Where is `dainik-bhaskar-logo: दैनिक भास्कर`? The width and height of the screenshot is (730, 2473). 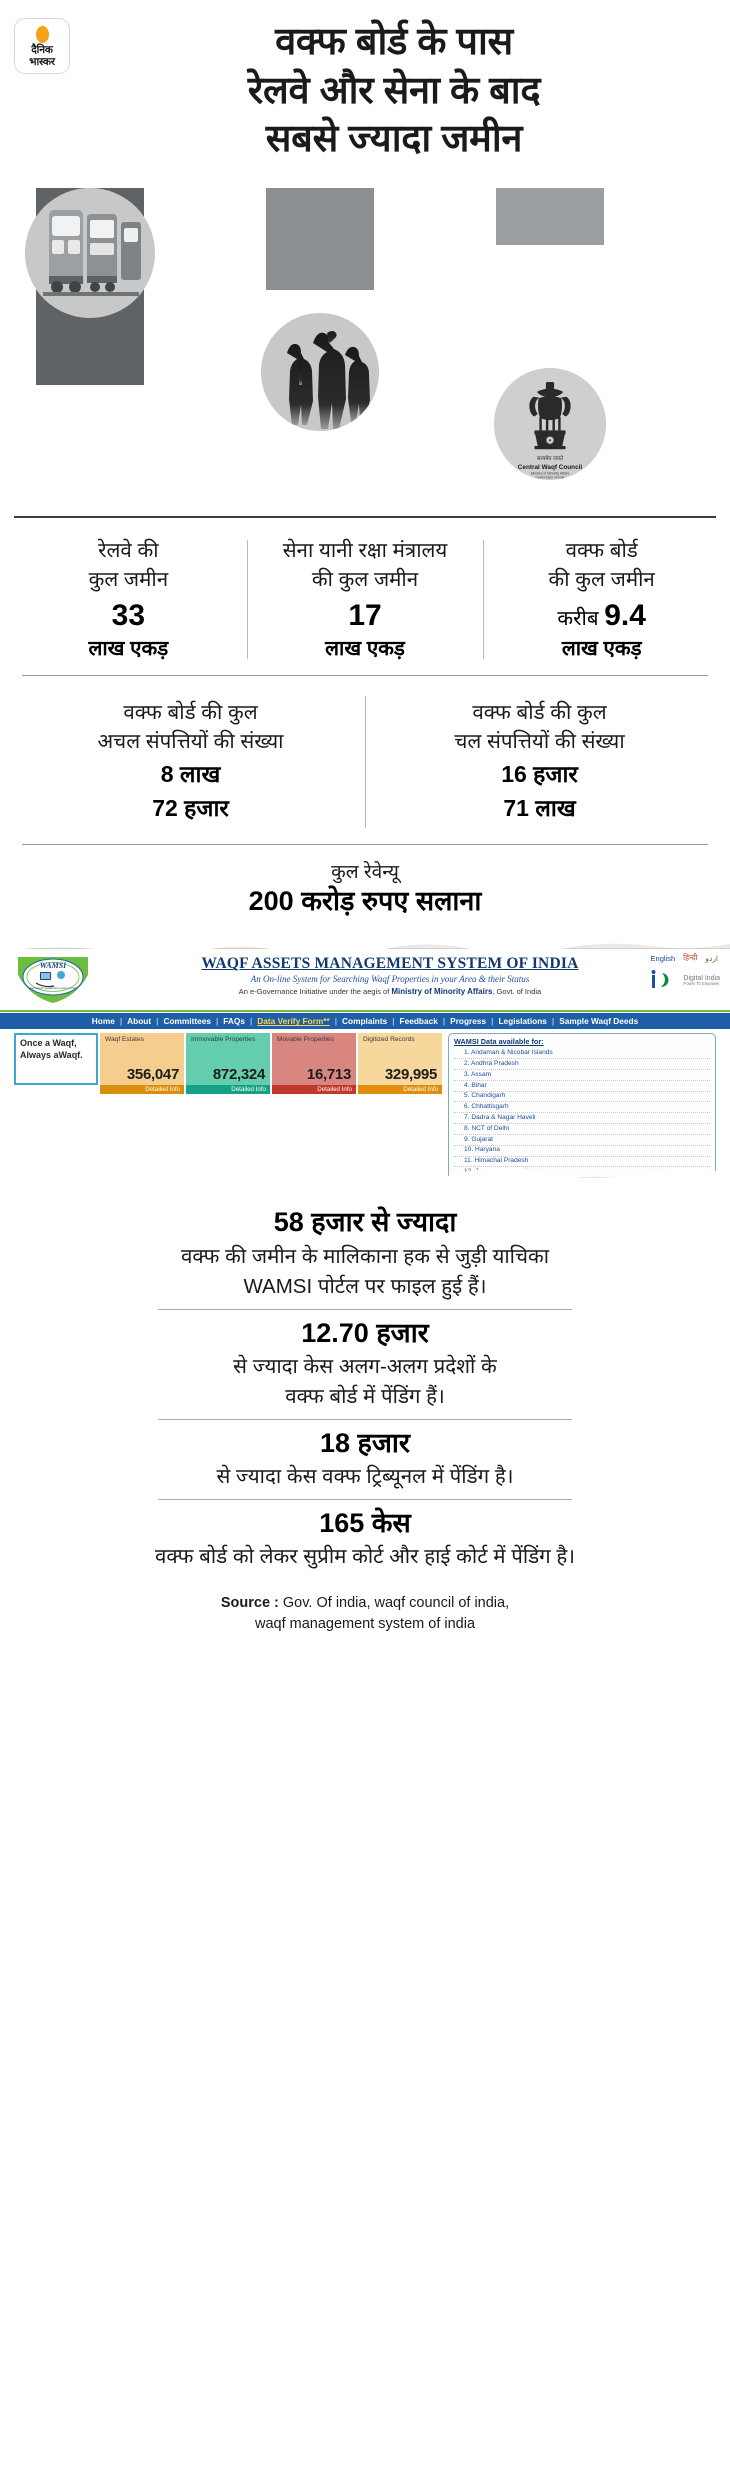
dainik-bhaskar-logo: दैनिक भास्कर is located at coordinates (42, 46).